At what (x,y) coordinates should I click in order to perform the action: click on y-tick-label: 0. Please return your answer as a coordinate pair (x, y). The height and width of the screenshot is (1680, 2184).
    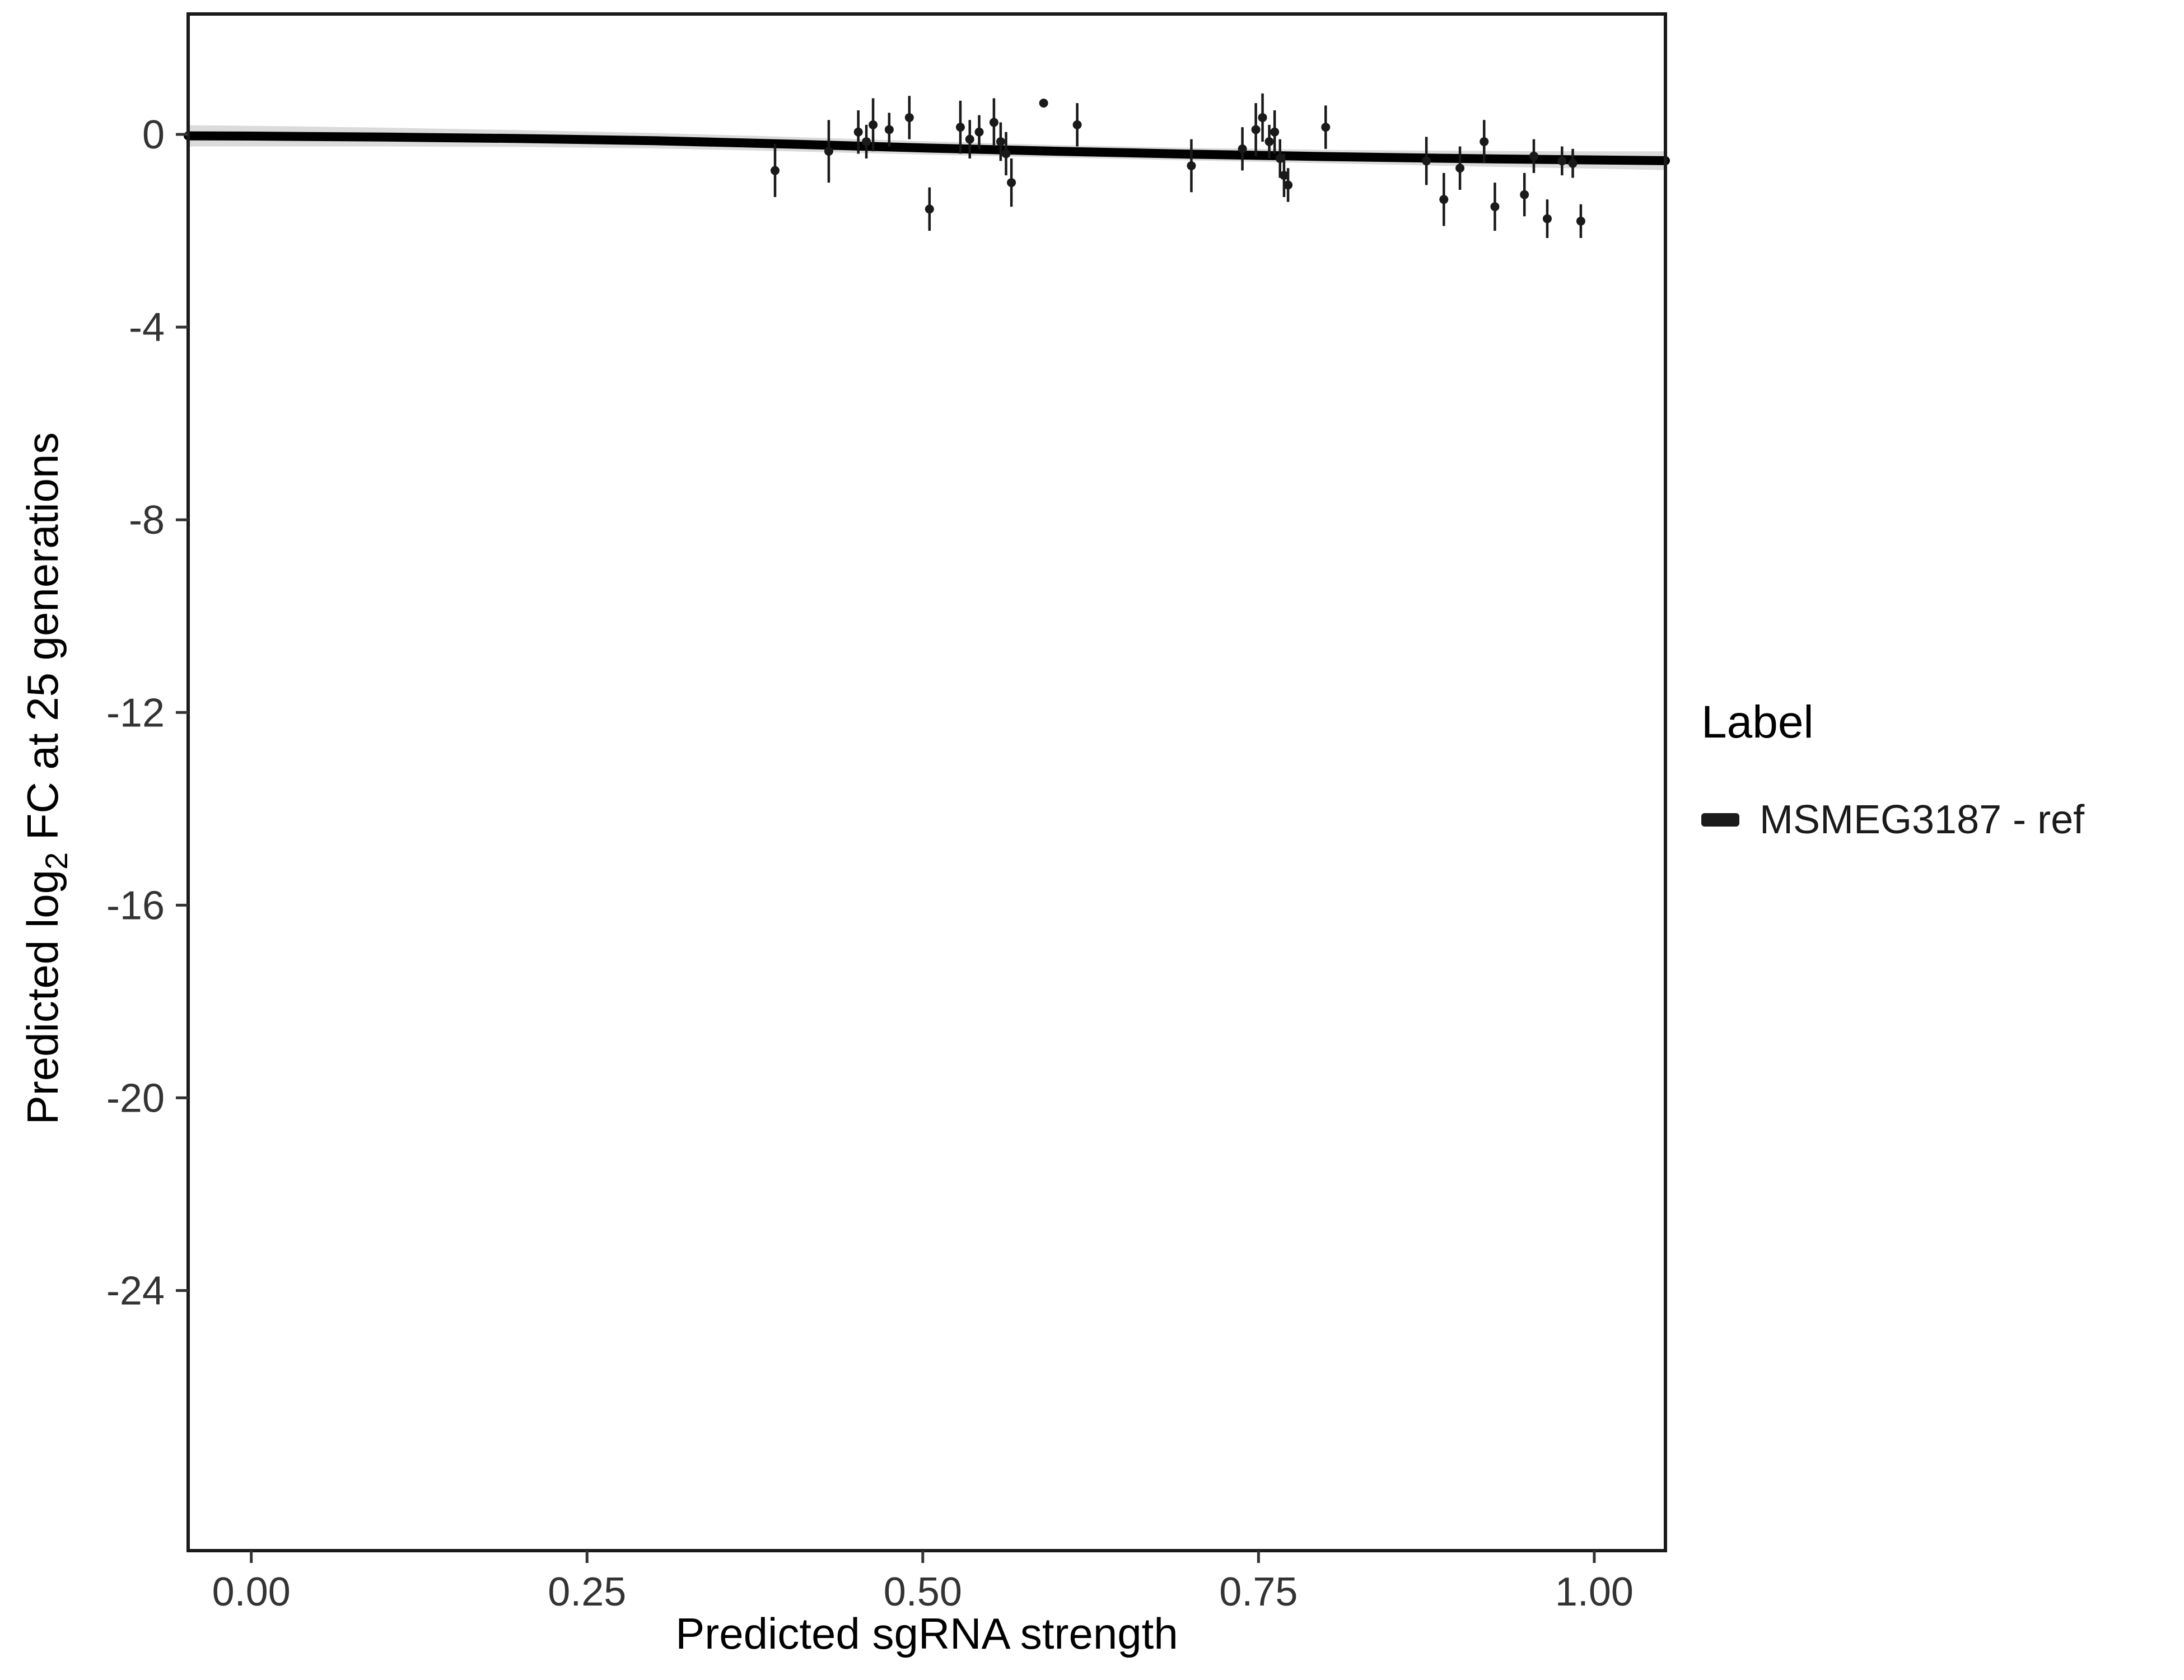
    Looking at the image, I should click on (154, 135).